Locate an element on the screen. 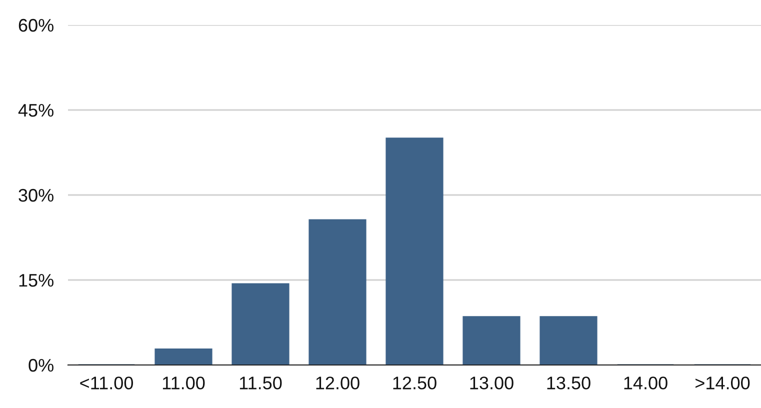 The width and height of the screenshot is (761, 408). x-tick-label: 12.50 is located at coordinates (414, 383).